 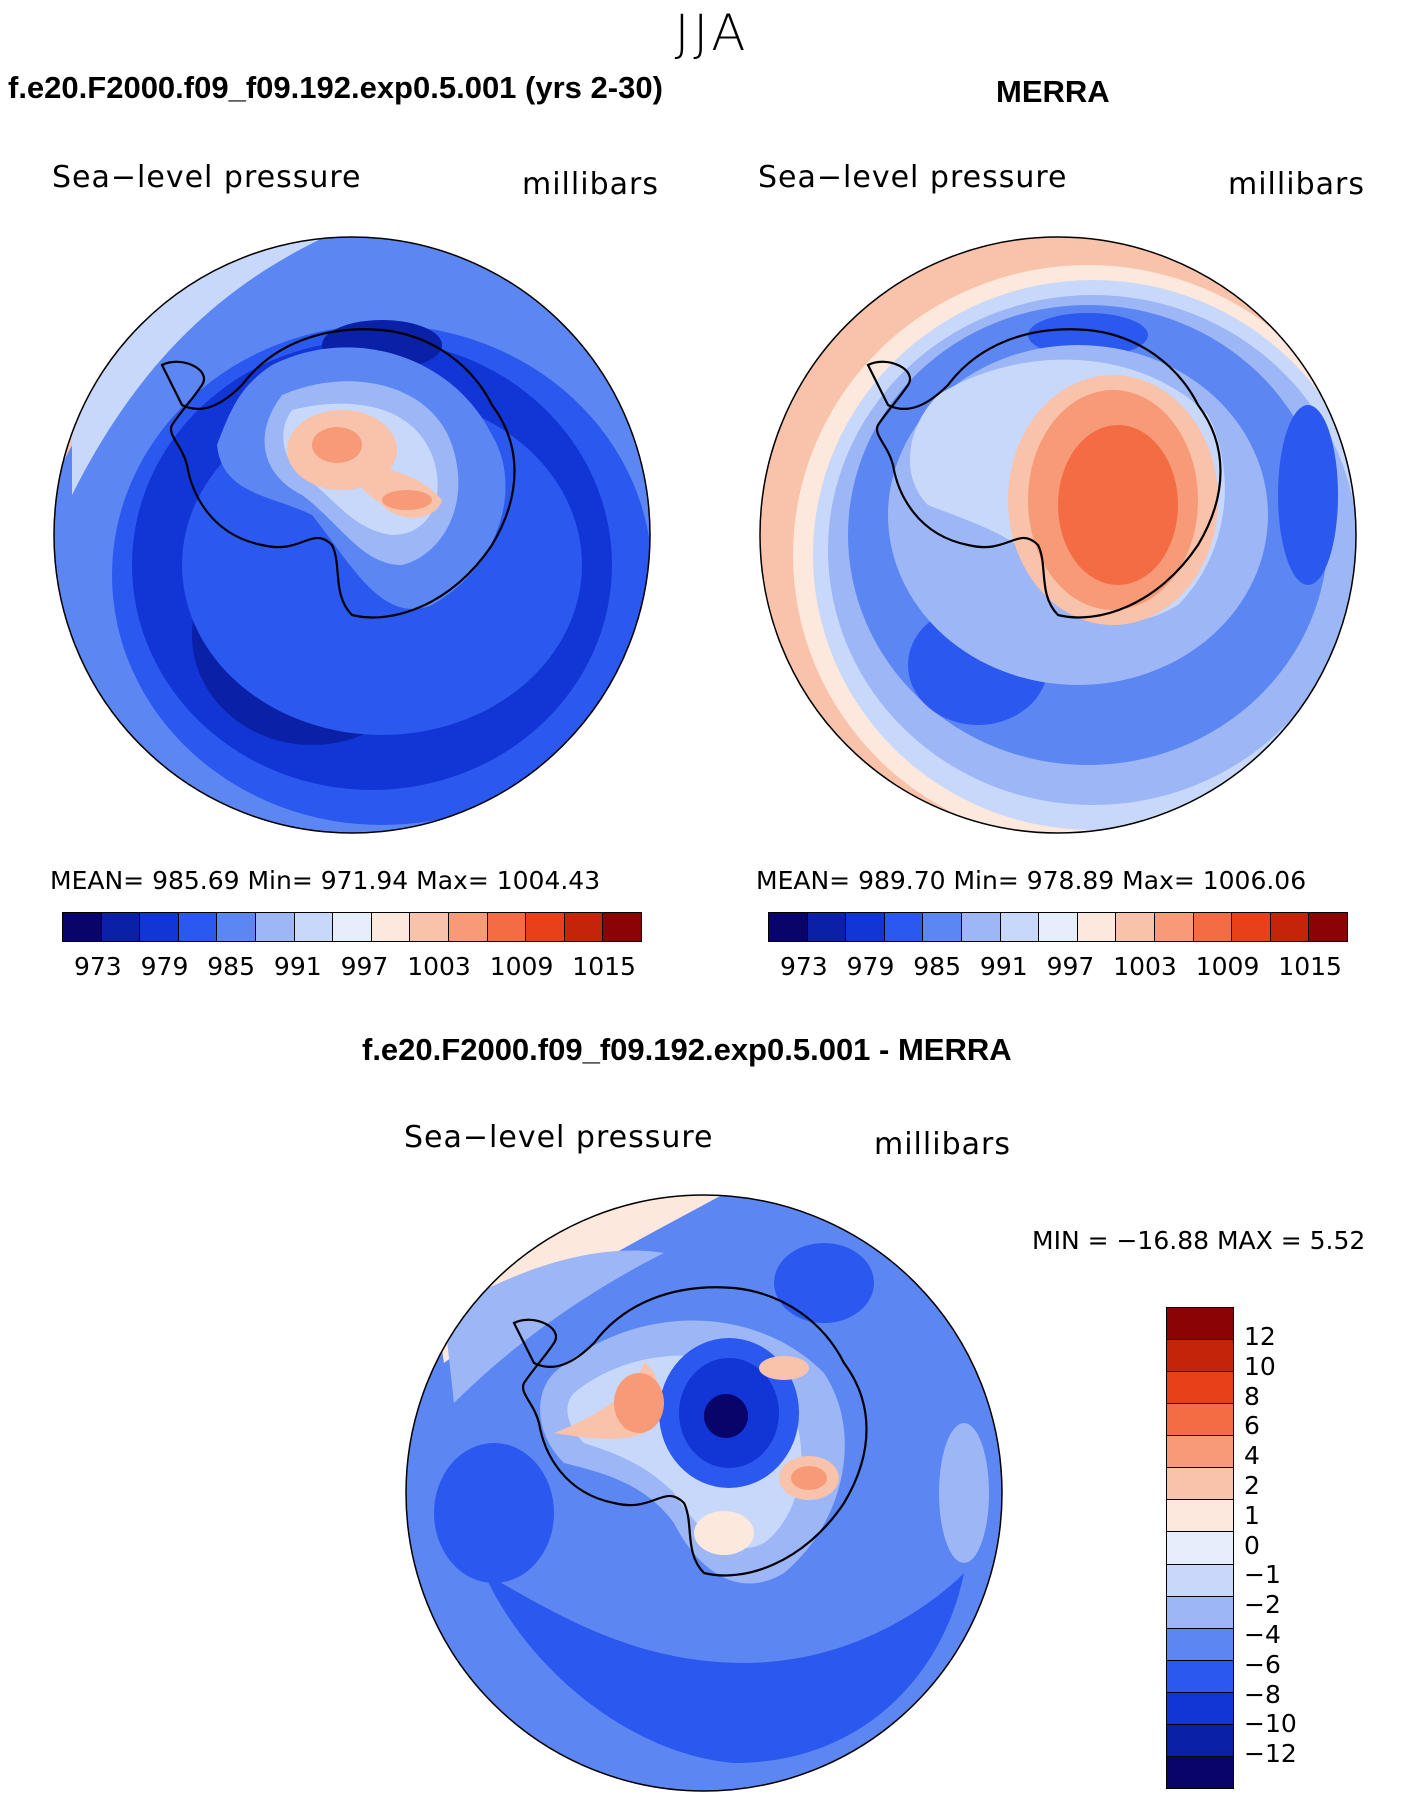 What do you see at coordinates (1296, 184) in the screenshot?
I see `obs-units-label: millibars` at bounding box center [1296, 184].